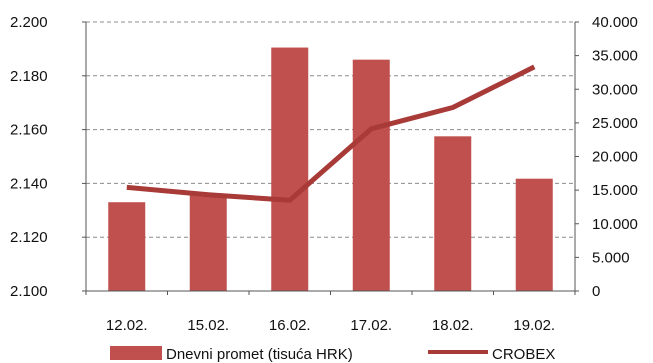  What do you see at coordinates (330, 325) in the screenshot?
I see `x-axis-ticks: 12.02. 15.02. 16.02. 17.02. 18.02. 19.02.` at bounding box center [330, 325].